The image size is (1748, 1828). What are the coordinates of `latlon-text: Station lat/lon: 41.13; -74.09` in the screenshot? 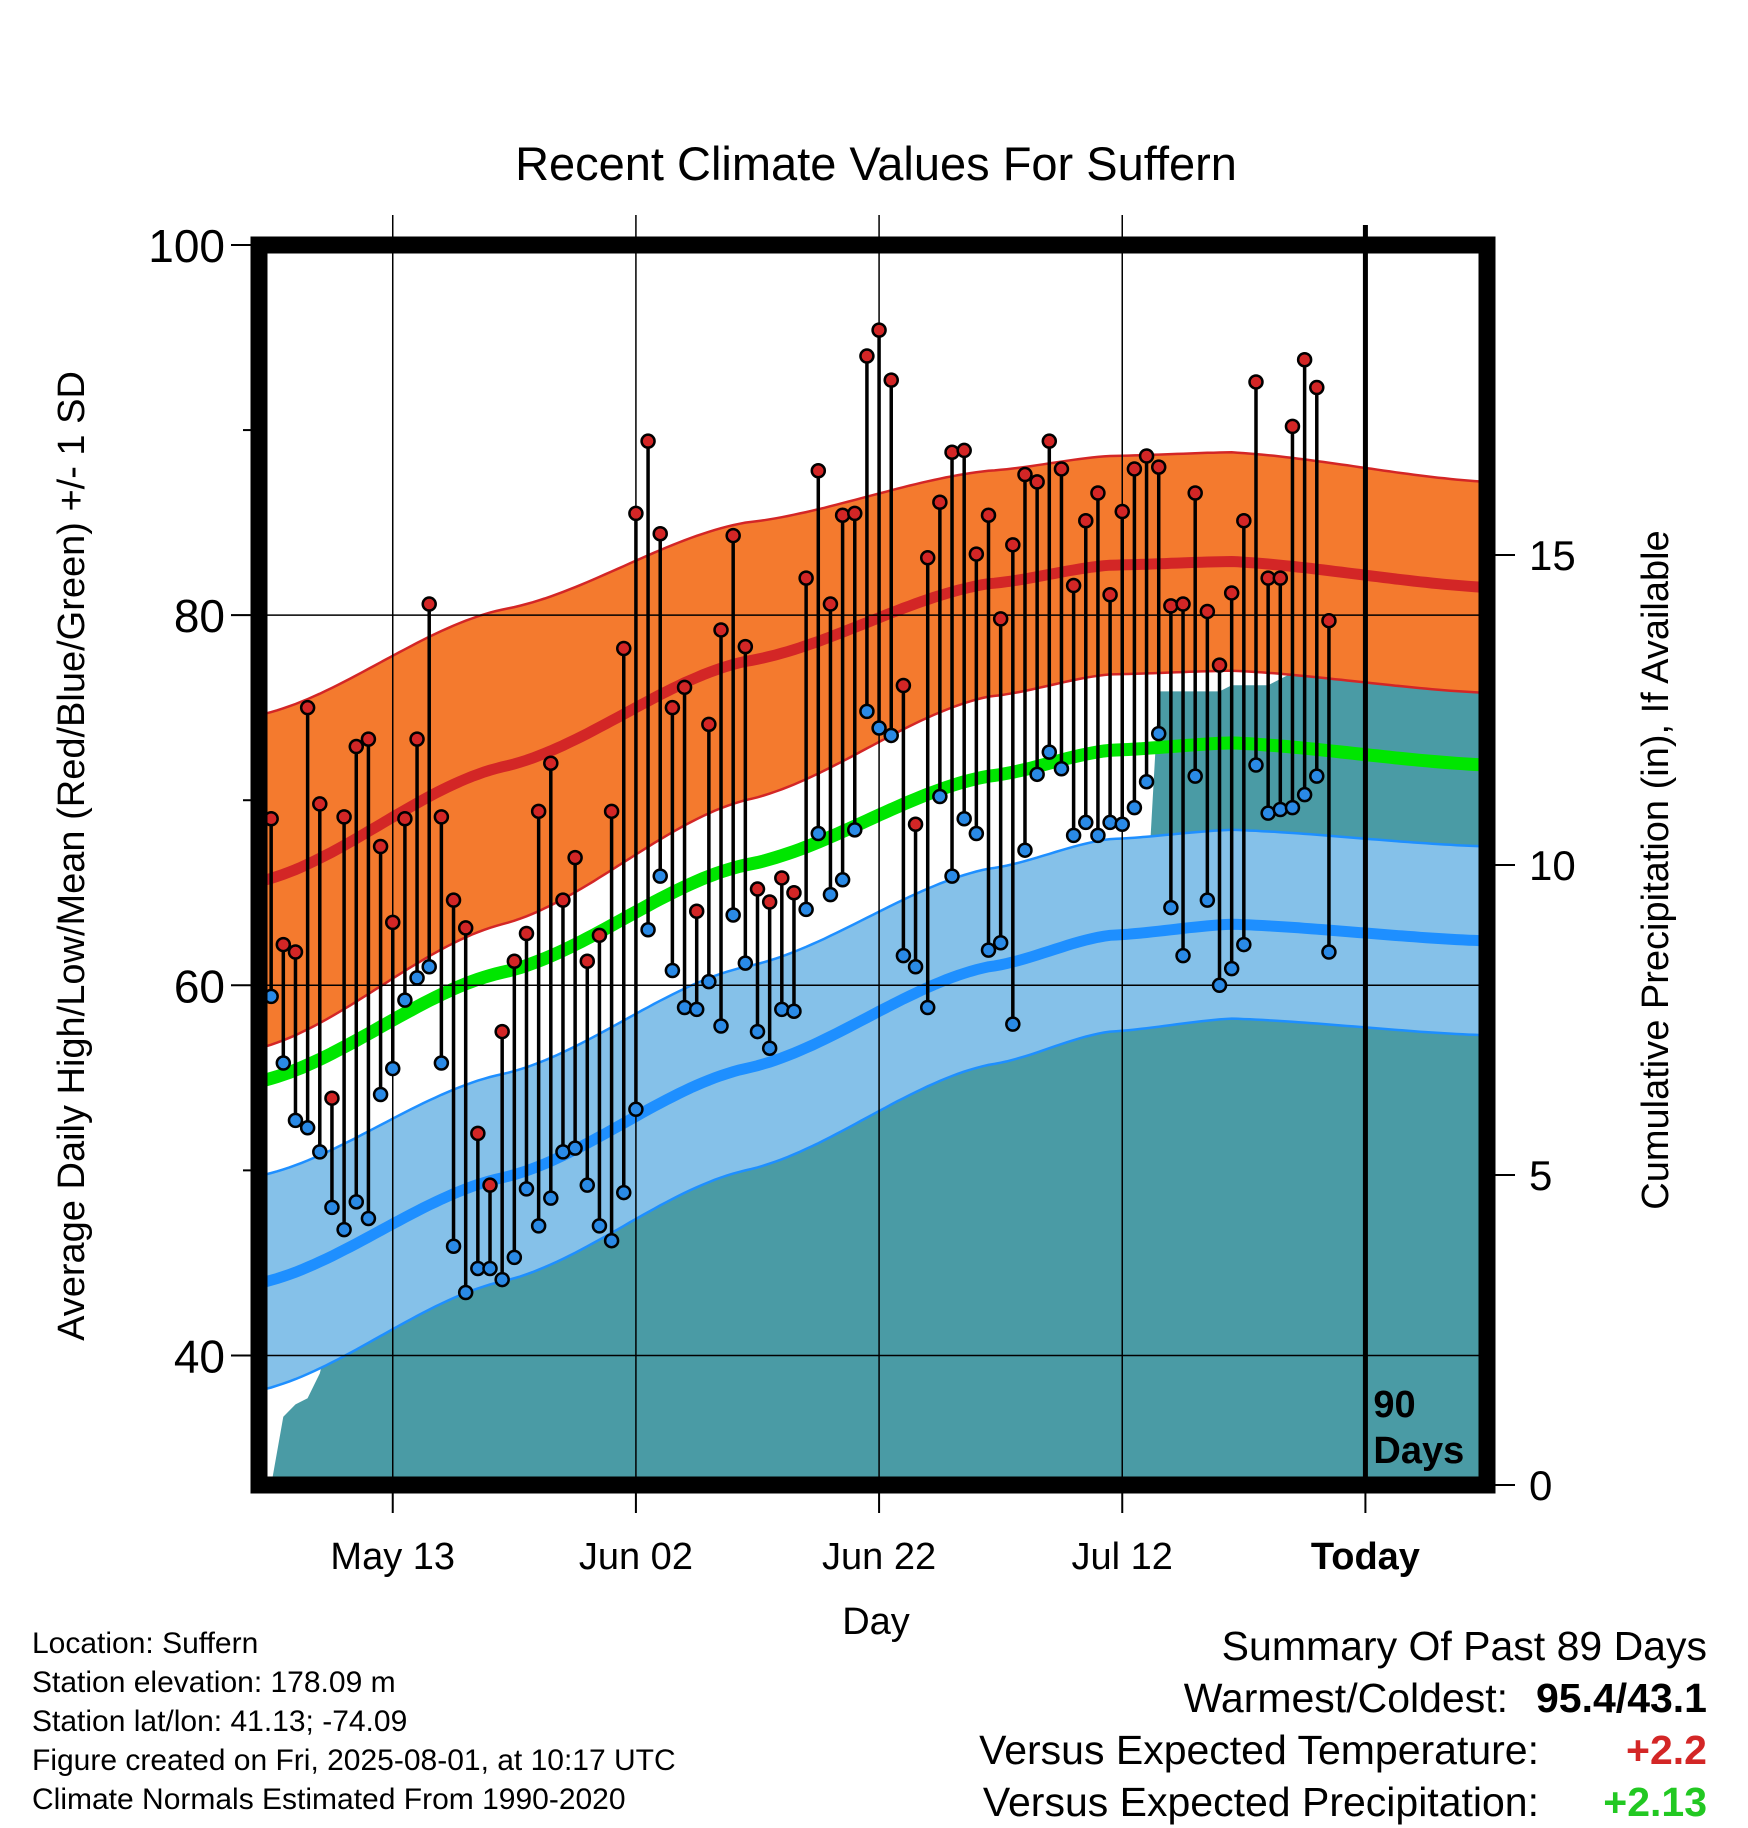 It's located at (220, 1721).